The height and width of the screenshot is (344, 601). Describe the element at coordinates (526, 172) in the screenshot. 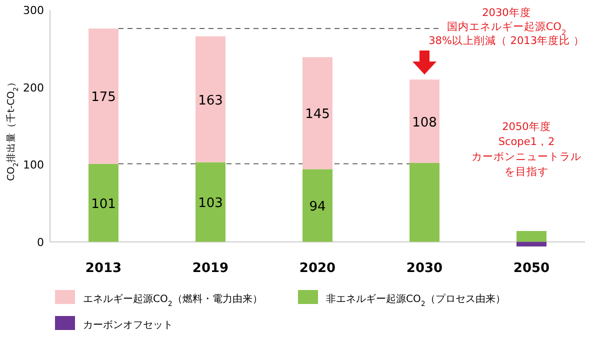

I see `annotation: を目指す` at that location.